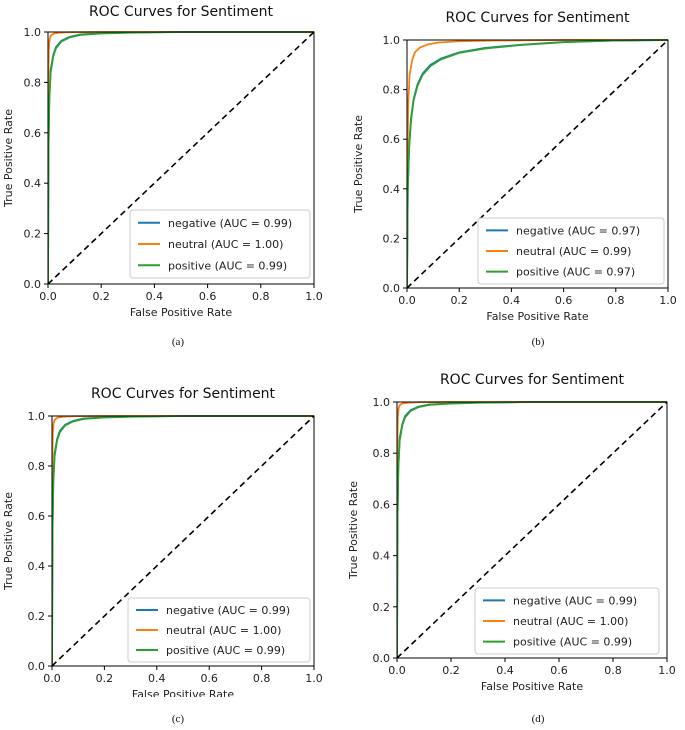 The width and height of the screenshot is (685, 730). Describe the element at coordinates (178, 342) in the screenshot. I see `caption-a: (a)` at that location.